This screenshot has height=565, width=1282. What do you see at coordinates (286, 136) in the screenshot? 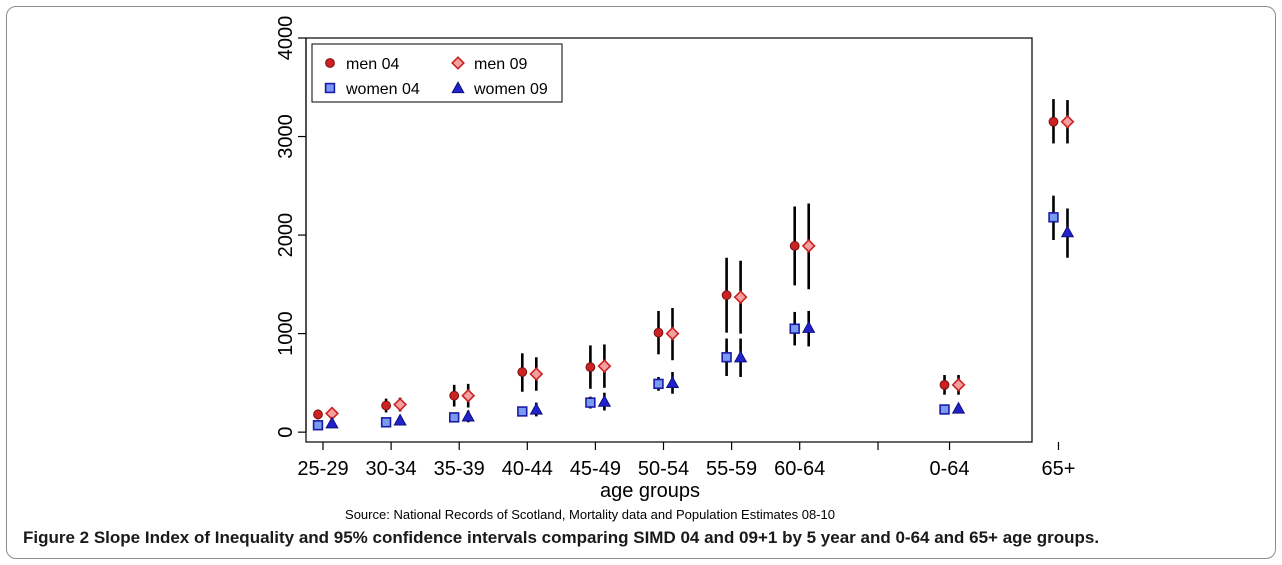
I see `y-tick-label: 3000` at bounding box center [286, 136].